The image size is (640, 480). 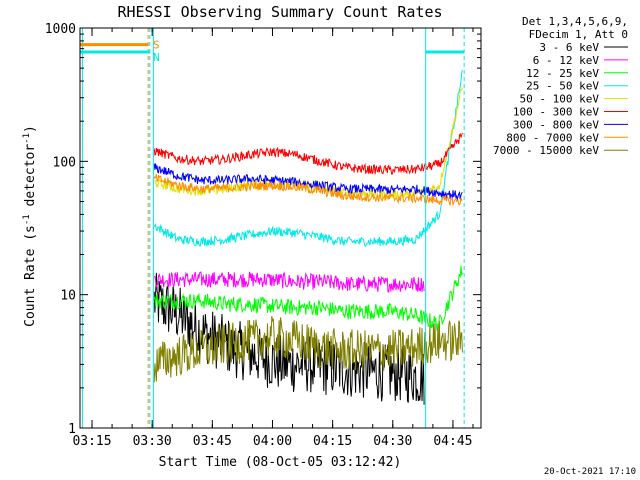 I want to click on x-tick-label-1: 03:30, so click(x=152, y=441).